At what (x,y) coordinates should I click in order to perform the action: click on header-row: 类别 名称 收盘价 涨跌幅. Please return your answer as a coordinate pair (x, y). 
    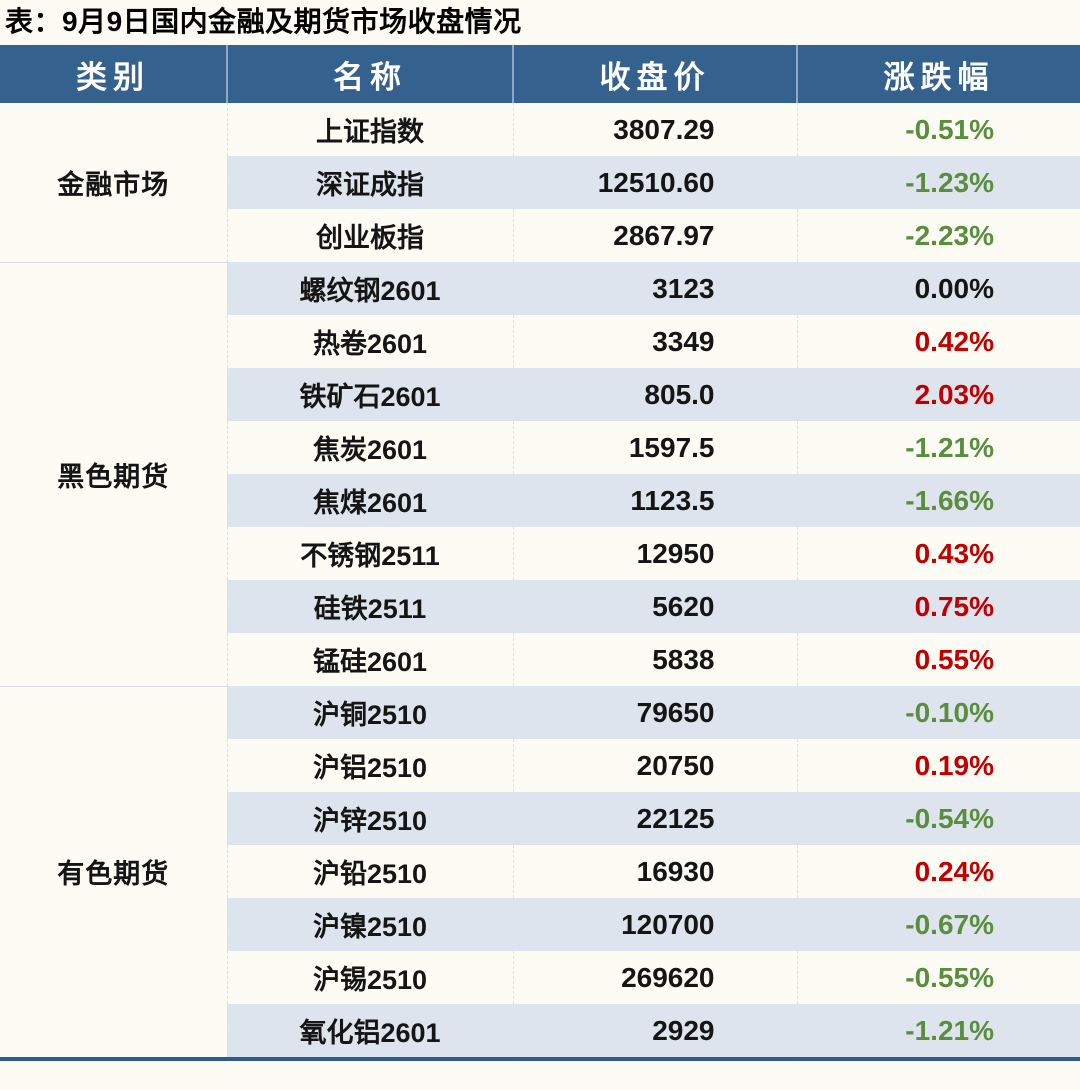
    Looking at the image, I should click on (540, 74).